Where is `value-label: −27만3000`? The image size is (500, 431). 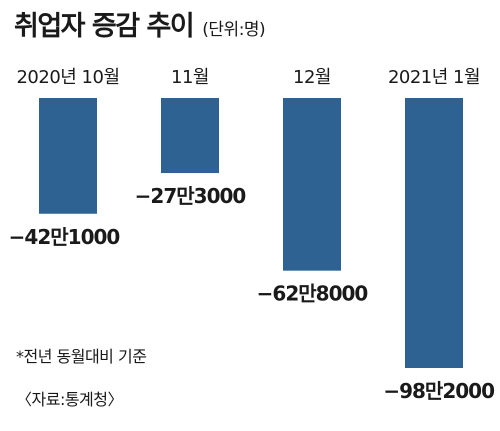
value-label: −27만3000 is located at coordinates (190, 196).